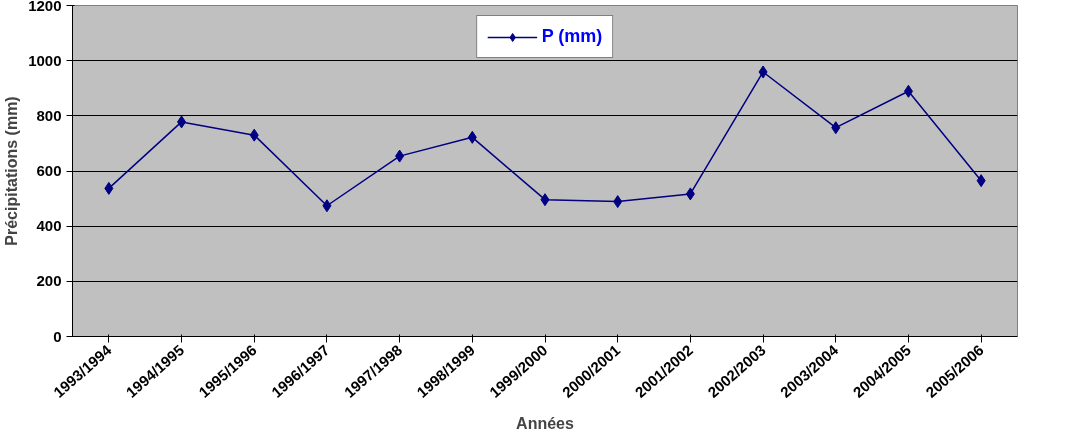  I want to click on y-tick-label: 1000, so click(45, 60).